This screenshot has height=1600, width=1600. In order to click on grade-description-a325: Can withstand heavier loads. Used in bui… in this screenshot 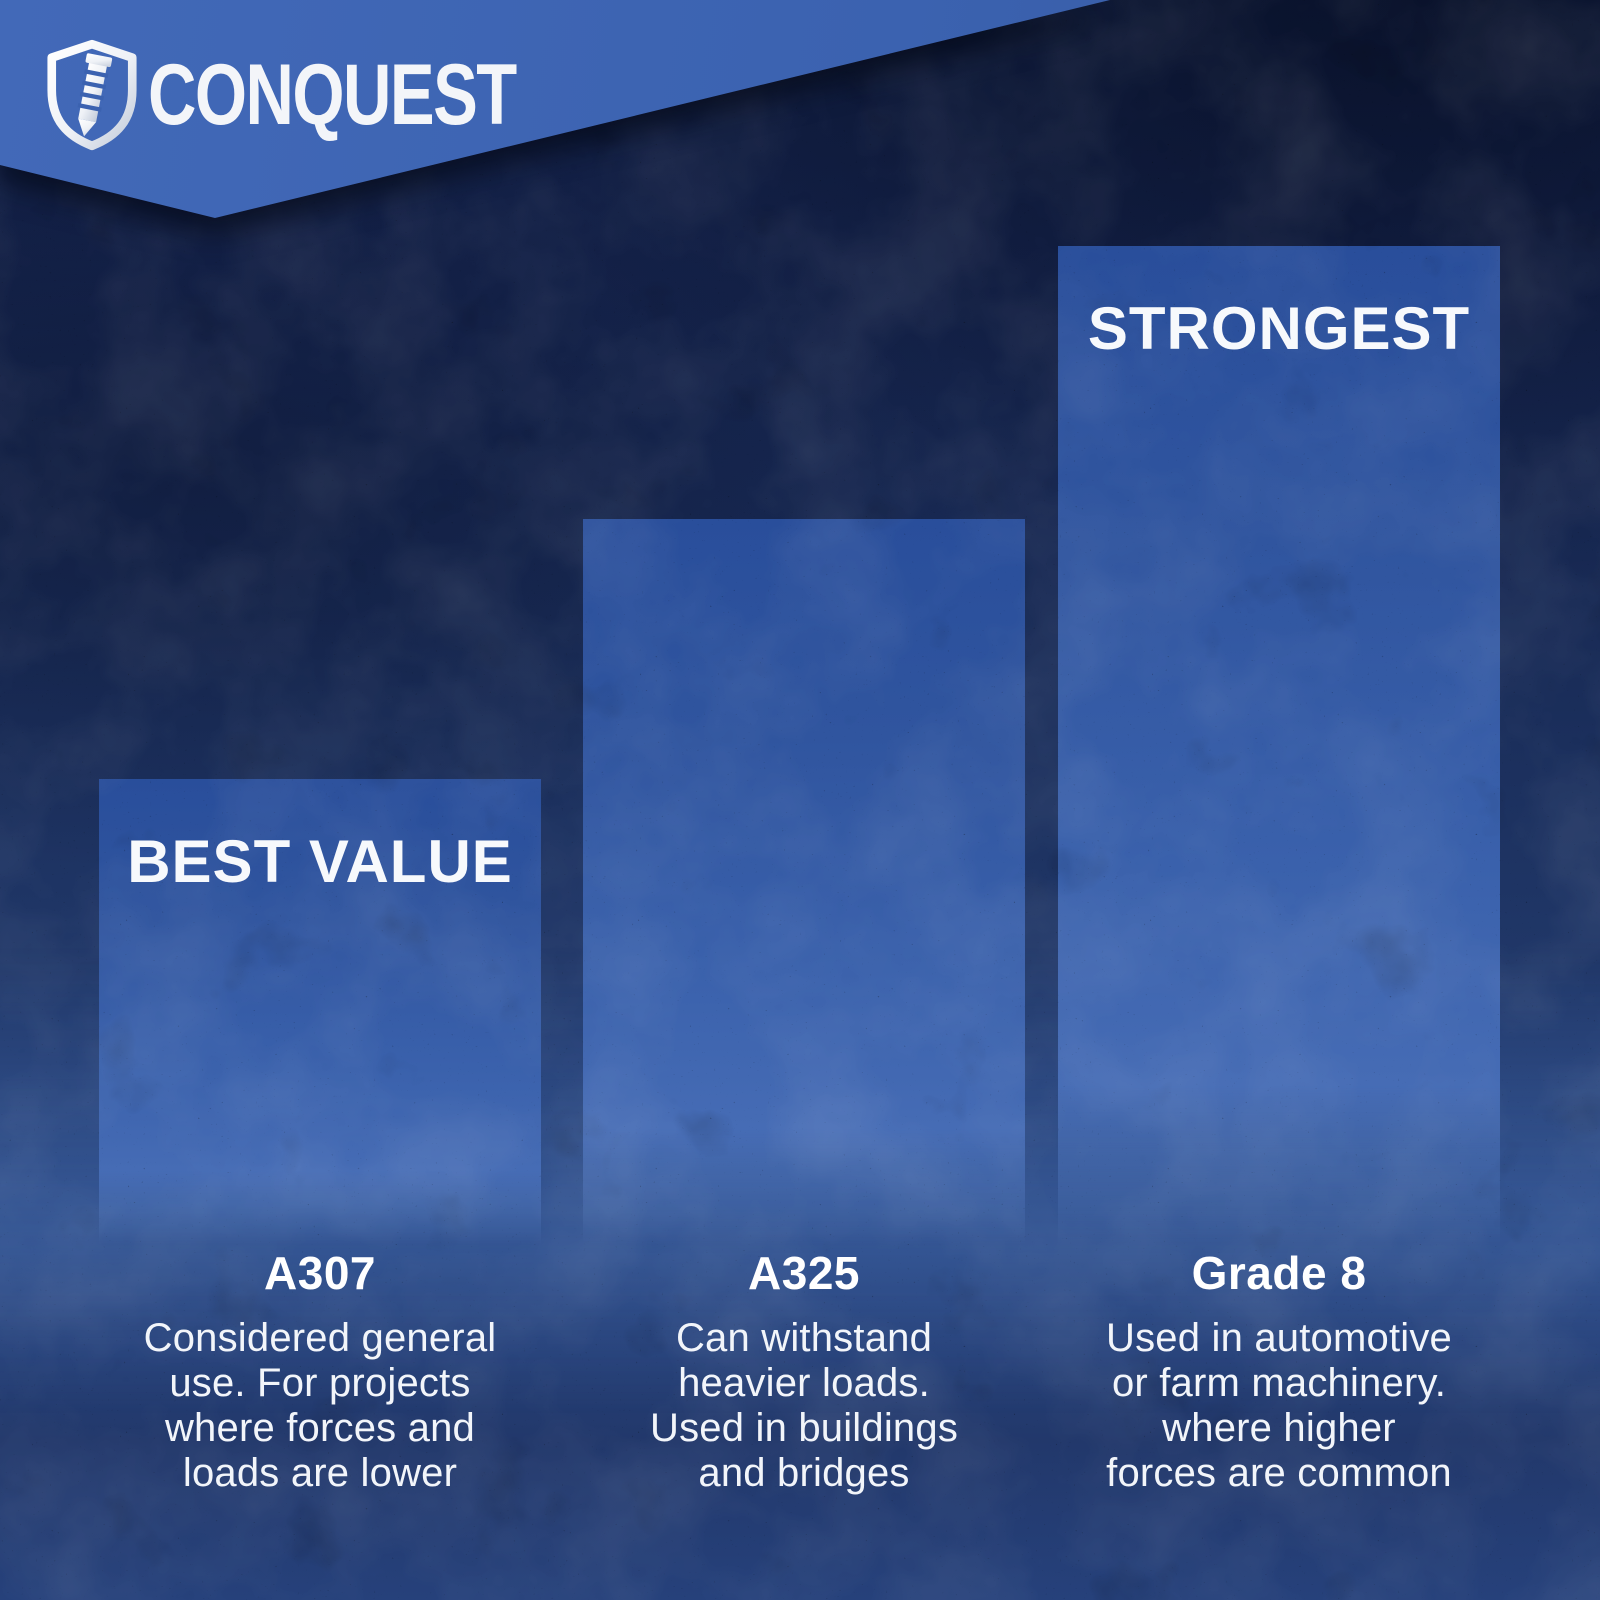, I will do `click(804, 1405)`.